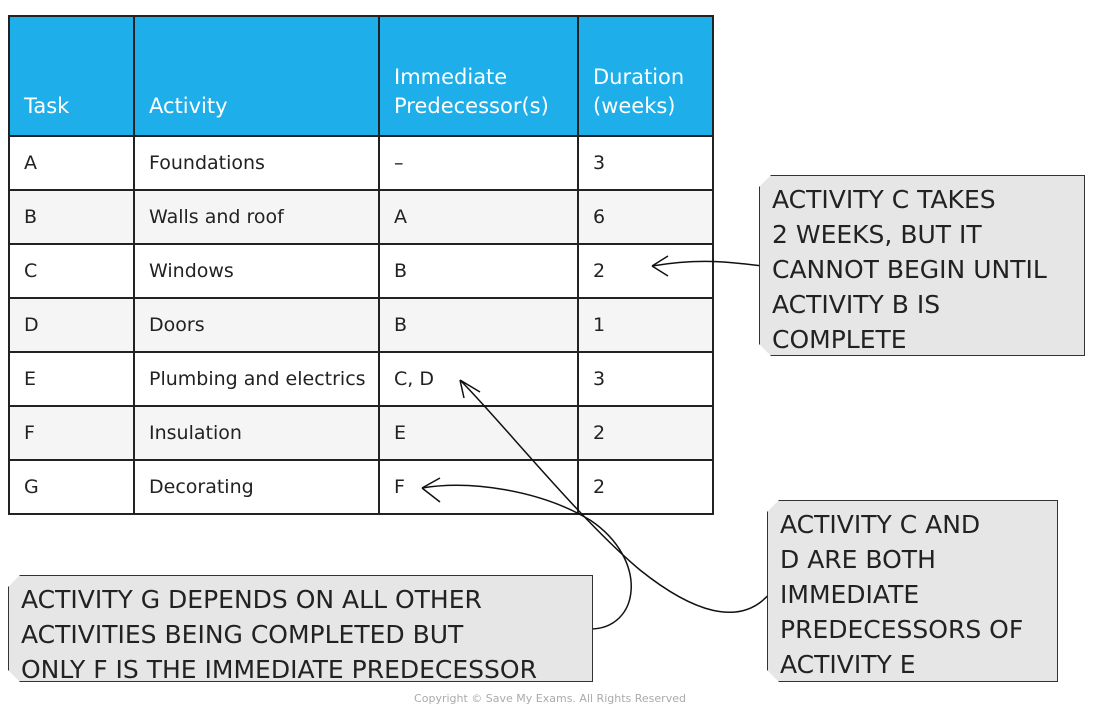 This screenshot has width=1100, height=713. What do you see at coordinates (902, 629) in the screenshot?
I see `note-line: PREDECESSORS OF` at bounding box center [902, 629].